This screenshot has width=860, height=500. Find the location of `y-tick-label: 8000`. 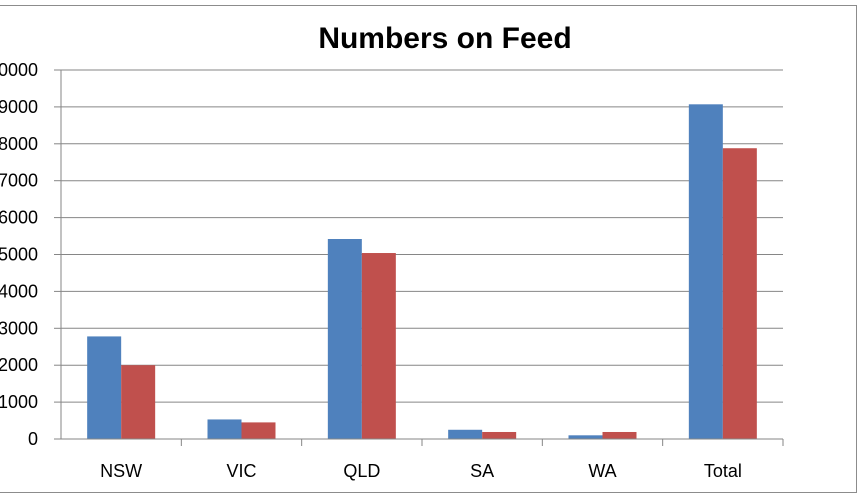

y-tick-label: 8000 is located at coordinates (19, 144).